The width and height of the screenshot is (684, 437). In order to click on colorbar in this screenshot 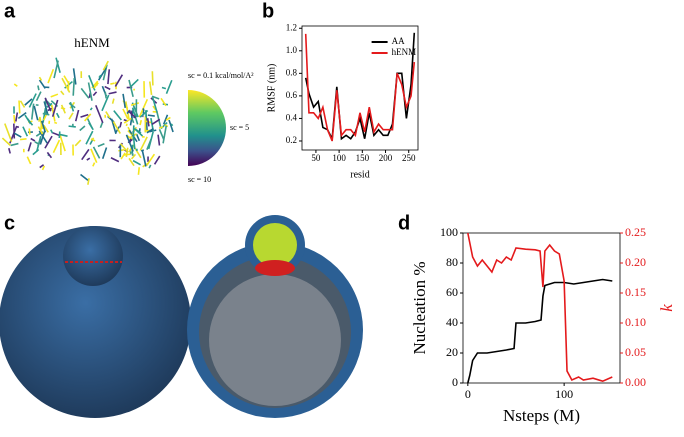, I will do `click(207, 128)`.